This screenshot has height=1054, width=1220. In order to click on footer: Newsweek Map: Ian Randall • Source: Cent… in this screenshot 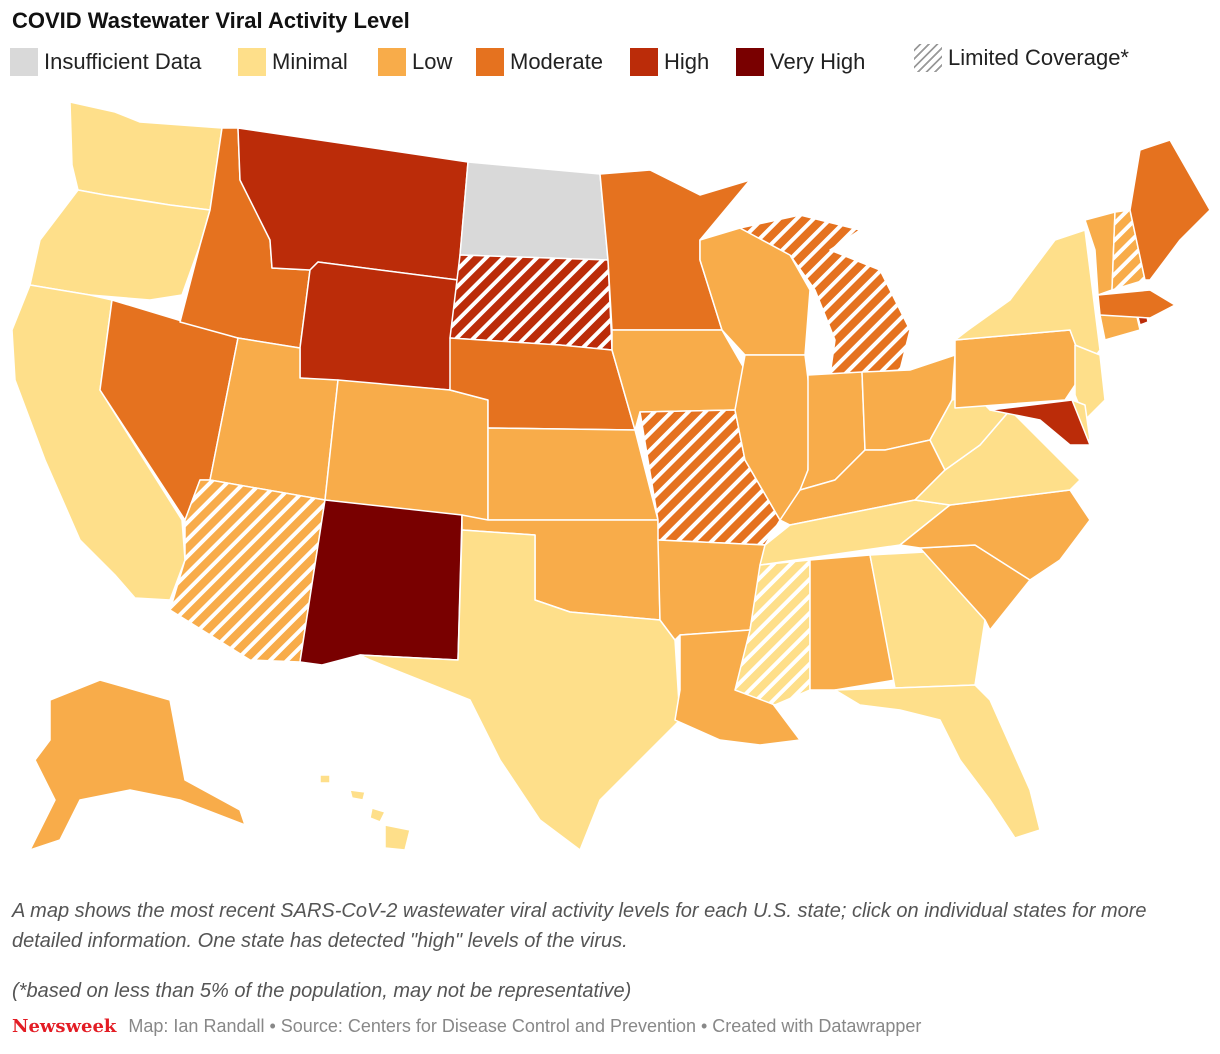, I will do `click(466, 1026)`.